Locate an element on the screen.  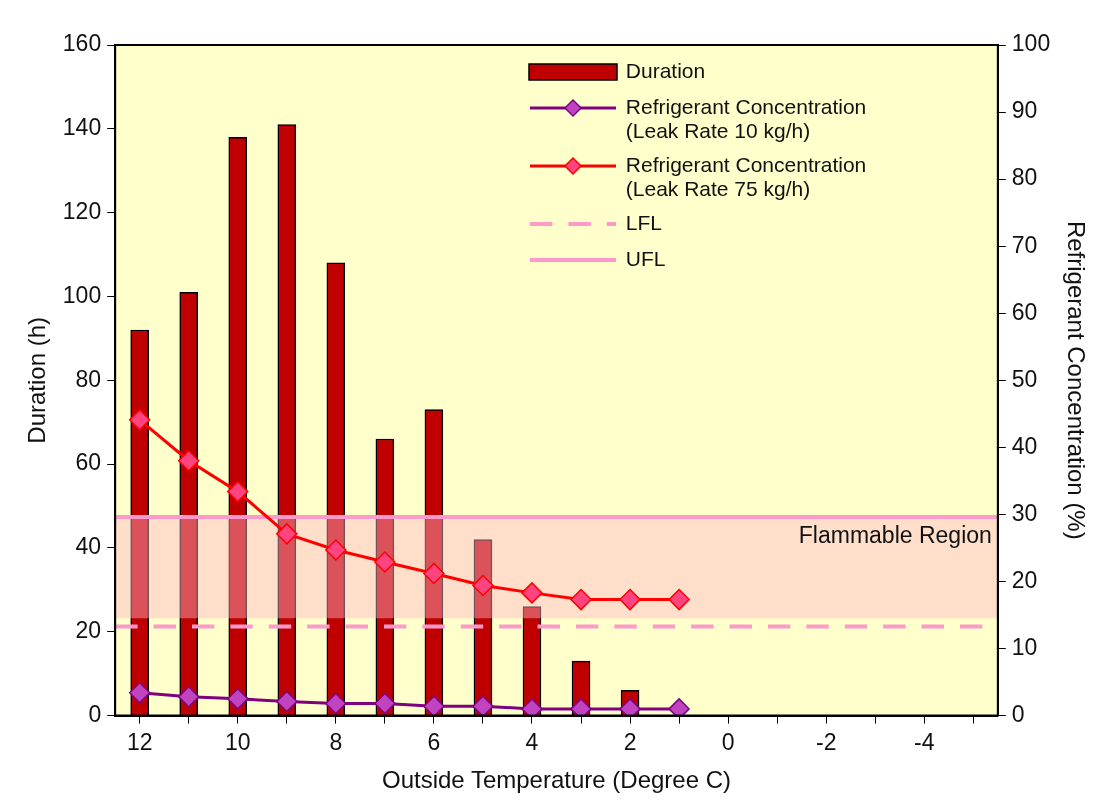
y2-tick-label: 20 is located at coordinates (1024, 579).